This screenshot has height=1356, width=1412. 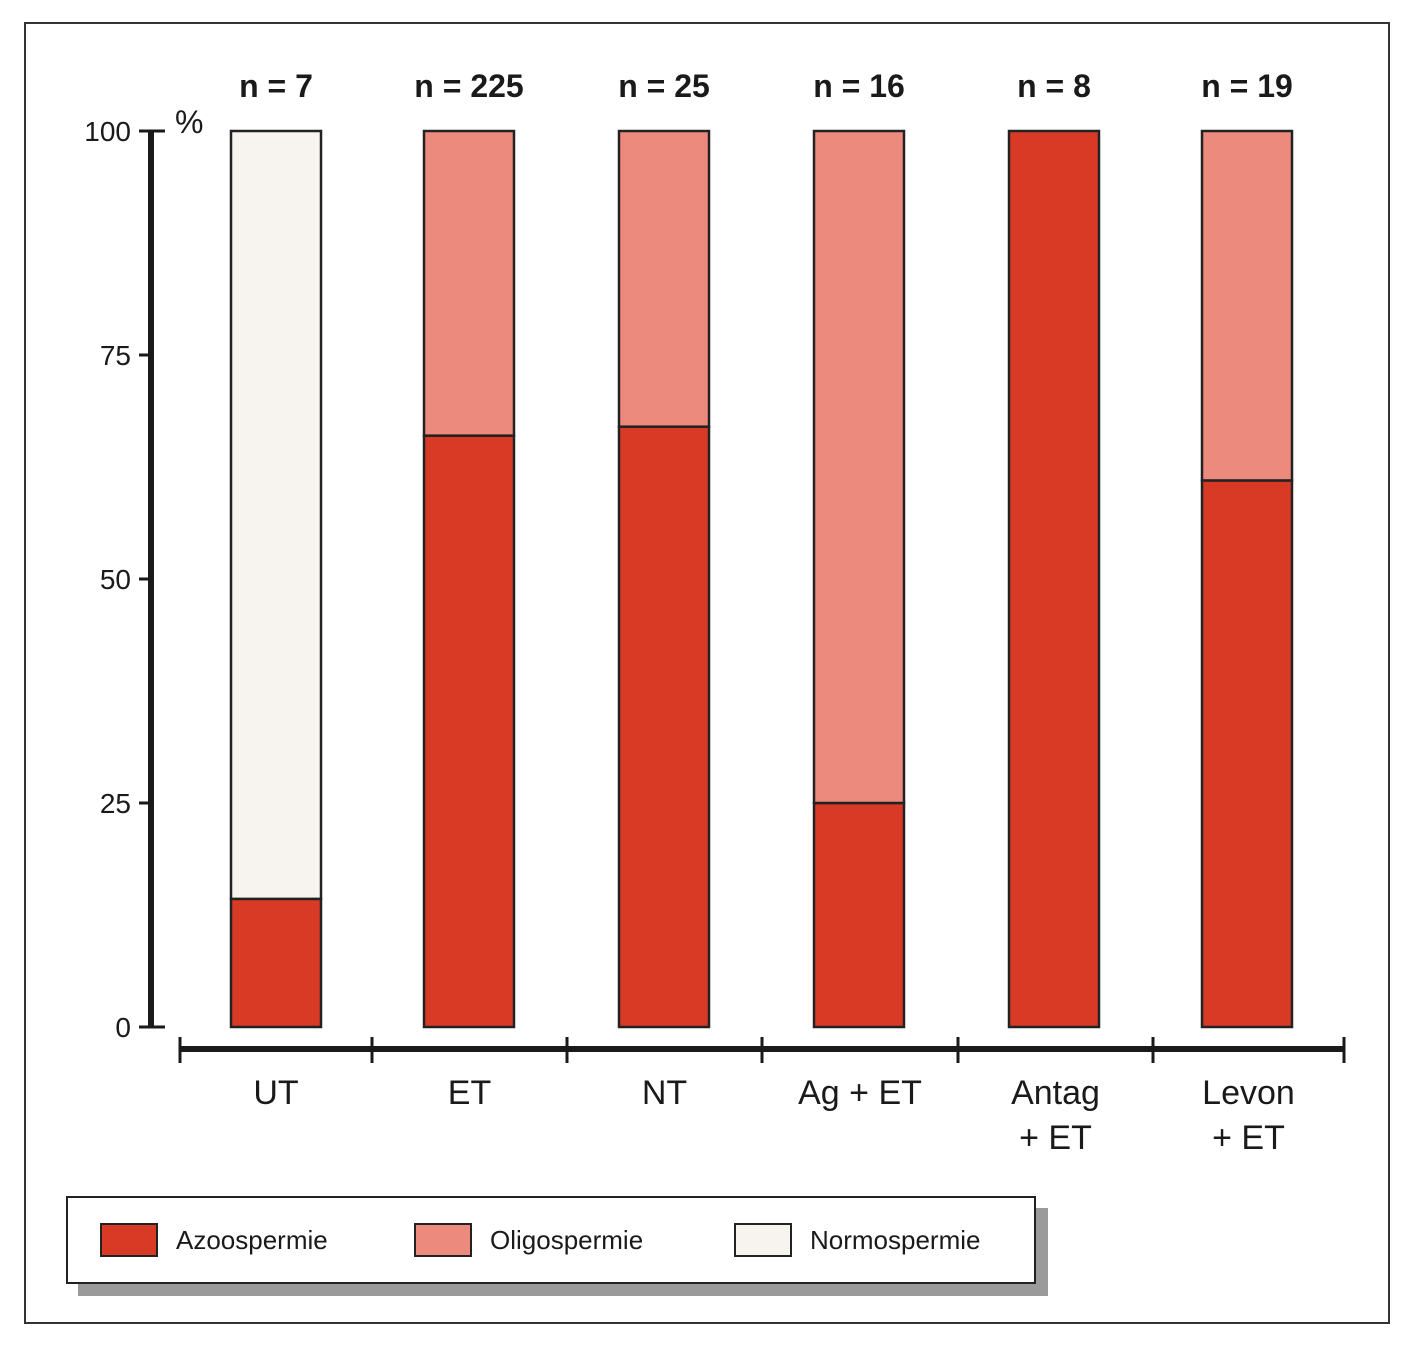 I want to click on n-label: n = 7, so click(x=276, y=86).